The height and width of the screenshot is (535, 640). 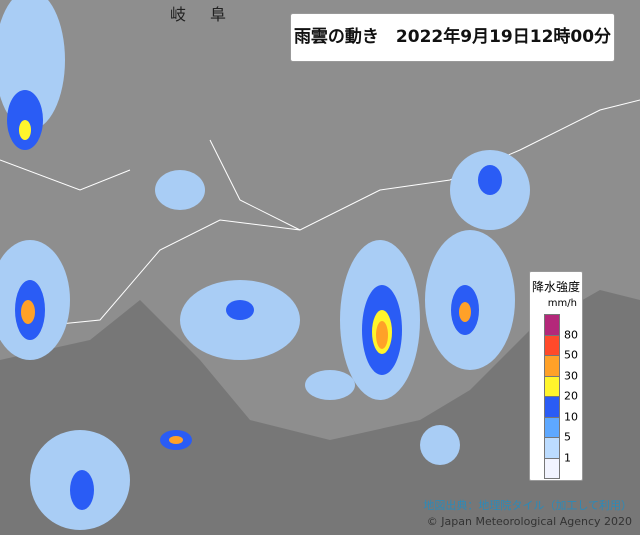 I want to click on copyright: © Japan Meteorological Agency 2020, so click(x=529, y=521).